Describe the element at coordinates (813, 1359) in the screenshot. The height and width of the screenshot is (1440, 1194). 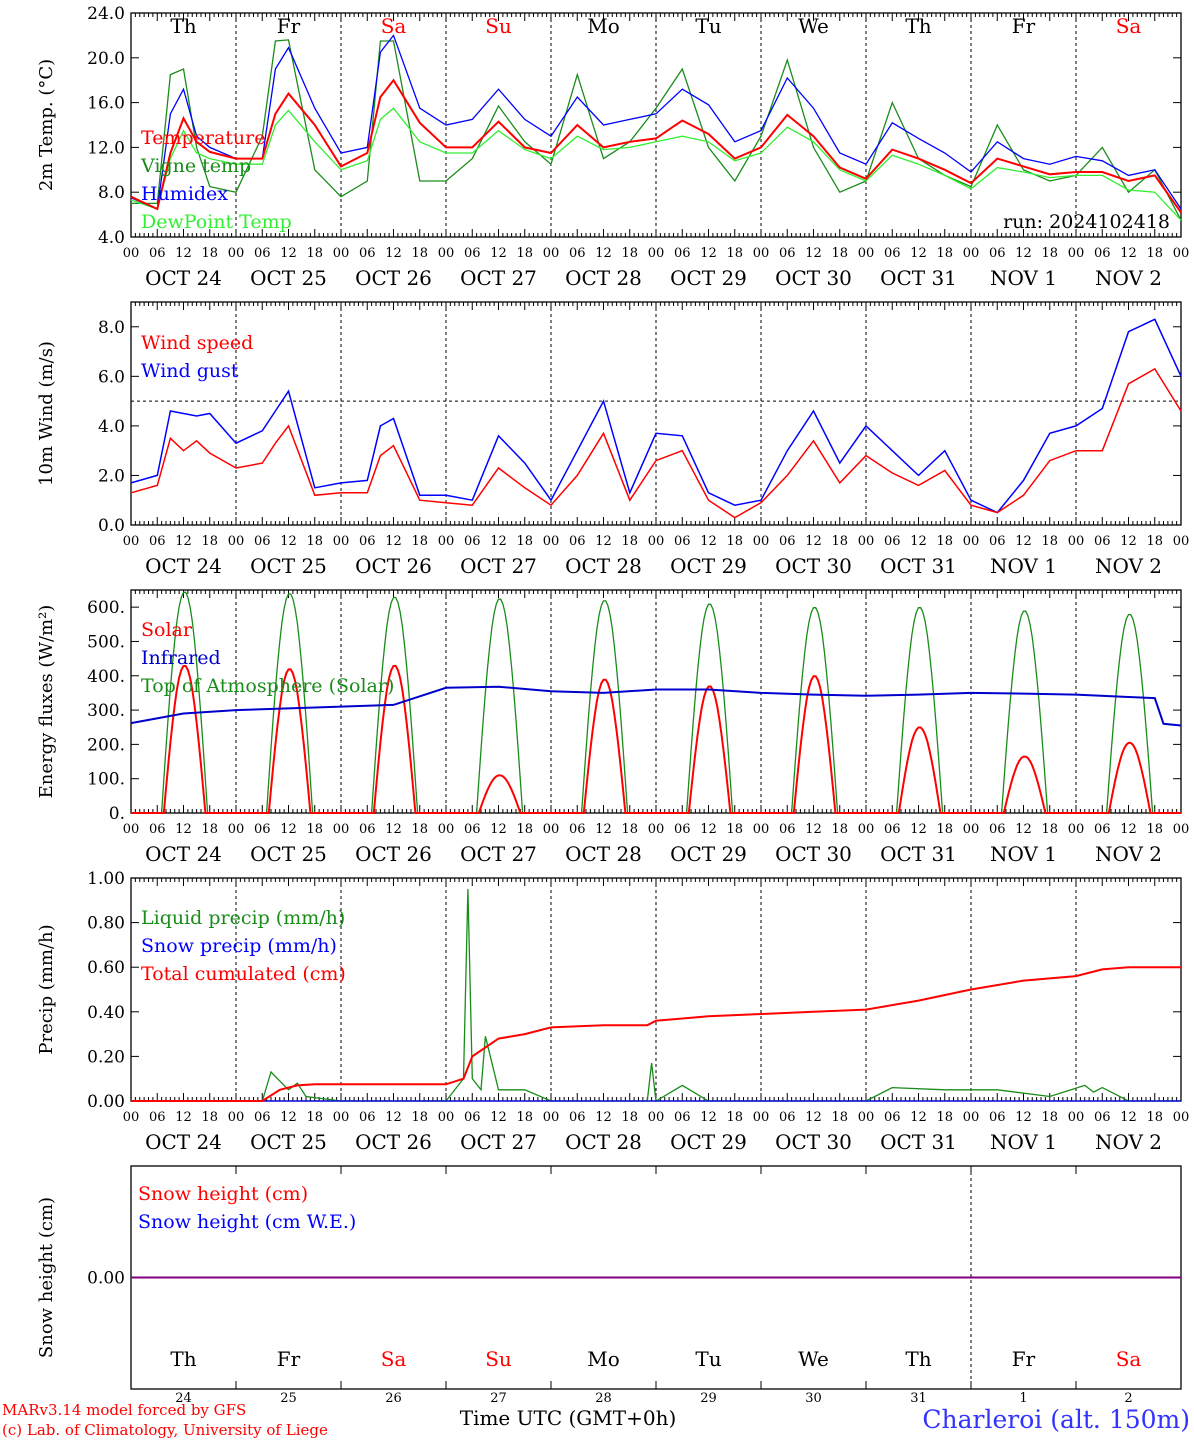
I see `day-label: We` at that location.